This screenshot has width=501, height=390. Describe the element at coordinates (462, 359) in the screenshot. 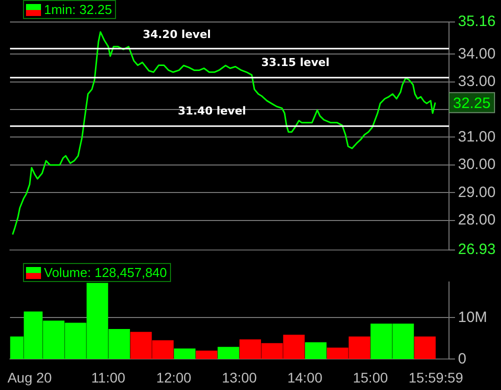

I see `y-tick-label: 0` at that location.